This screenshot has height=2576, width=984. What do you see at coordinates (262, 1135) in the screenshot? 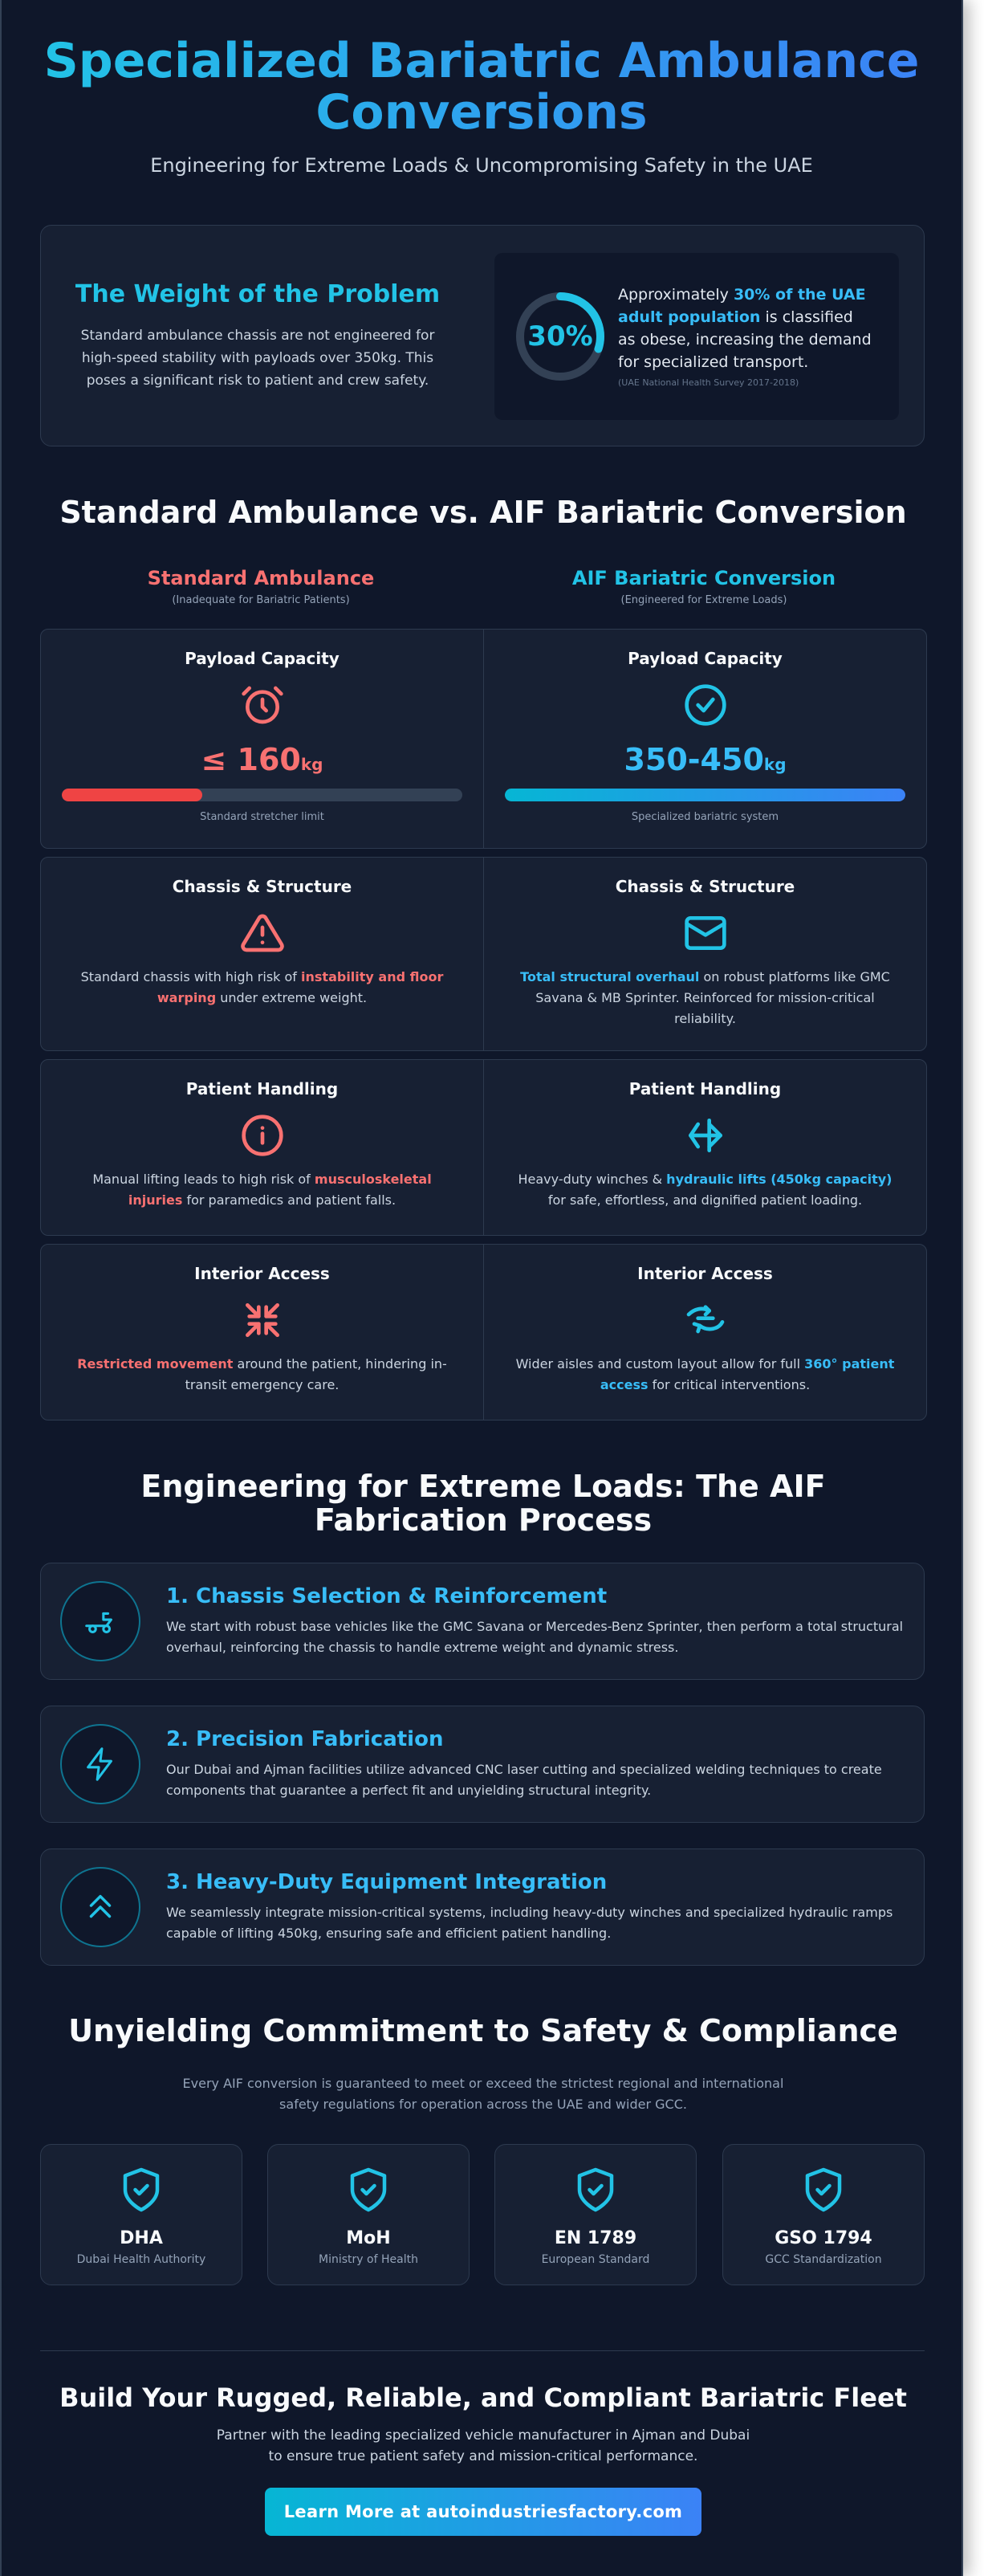
I see `info-circle-icon` at bounding box center [262, 1135].